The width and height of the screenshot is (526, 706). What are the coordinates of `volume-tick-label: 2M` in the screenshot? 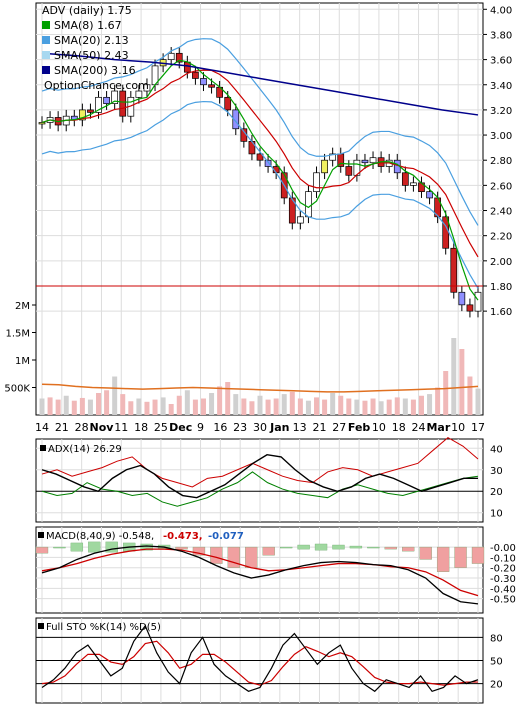 It's located at (22, 306).